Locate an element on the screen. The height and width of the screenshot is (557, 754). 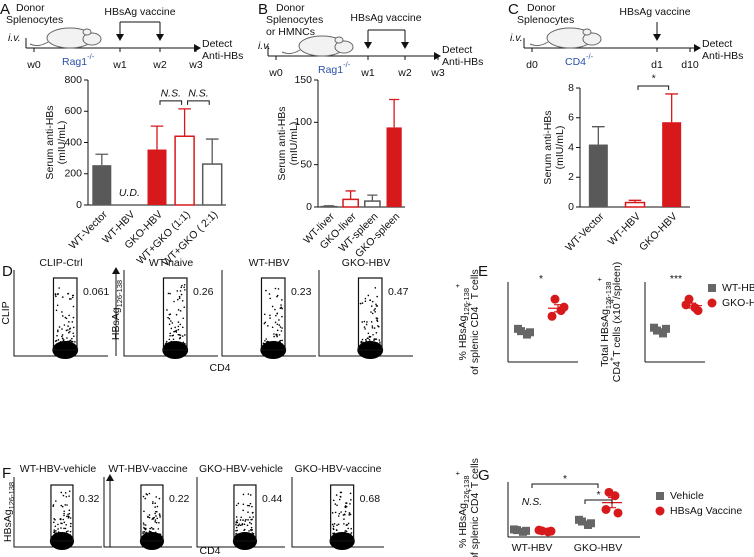
text-part: CD4 is located at coordinates (617, 371).